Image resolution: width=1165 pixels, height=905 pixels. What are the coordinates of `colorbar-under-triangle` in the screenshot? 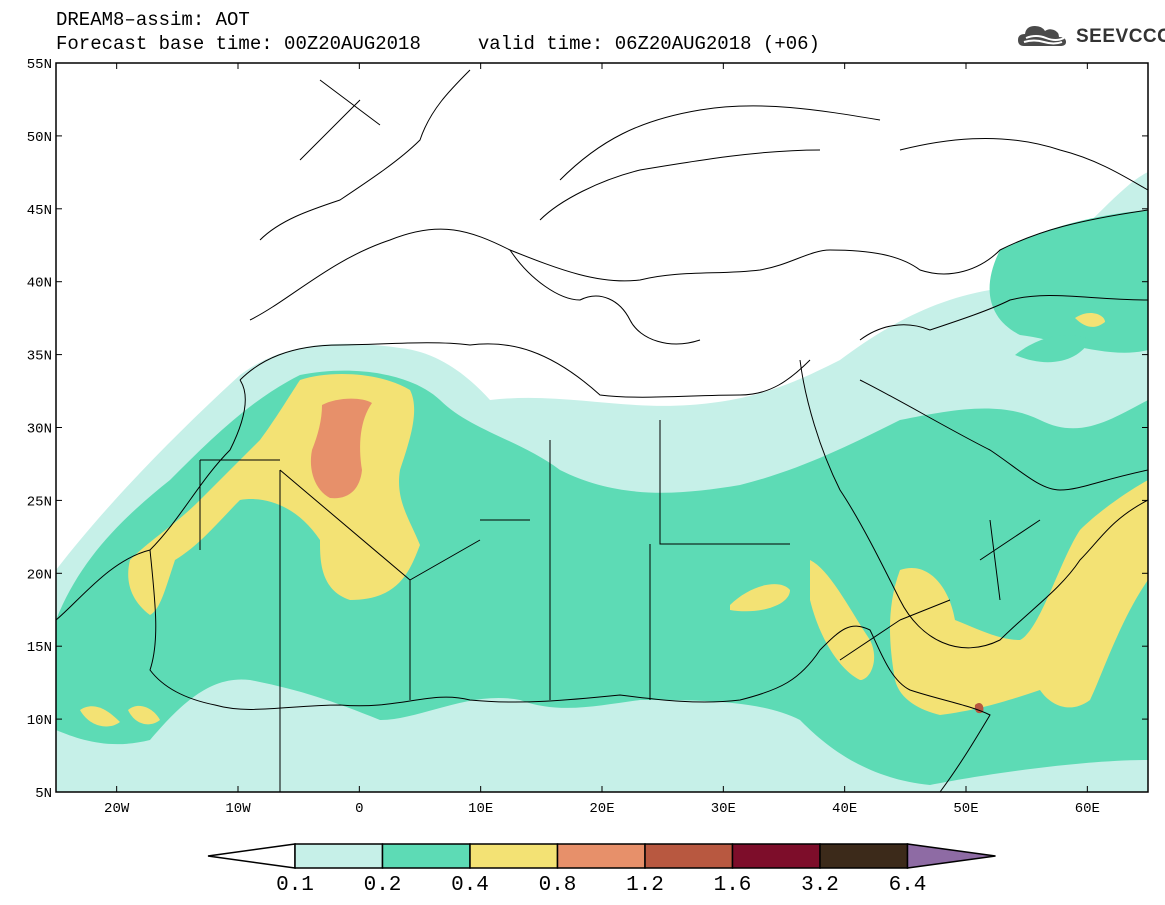 It's located at (251, 856).